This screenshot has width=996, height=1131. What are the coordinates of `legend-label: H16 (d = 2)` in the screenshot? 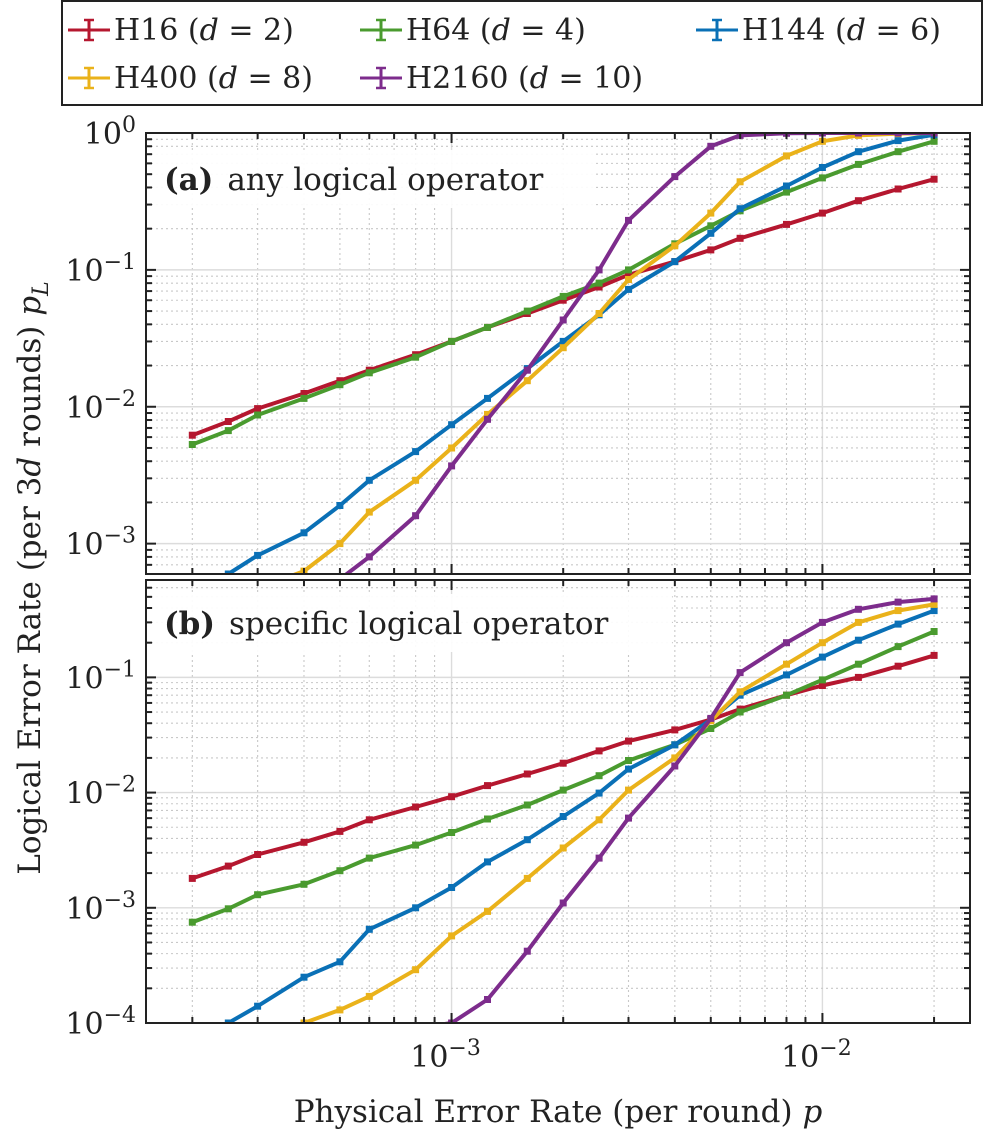 It's located at (204, 30).